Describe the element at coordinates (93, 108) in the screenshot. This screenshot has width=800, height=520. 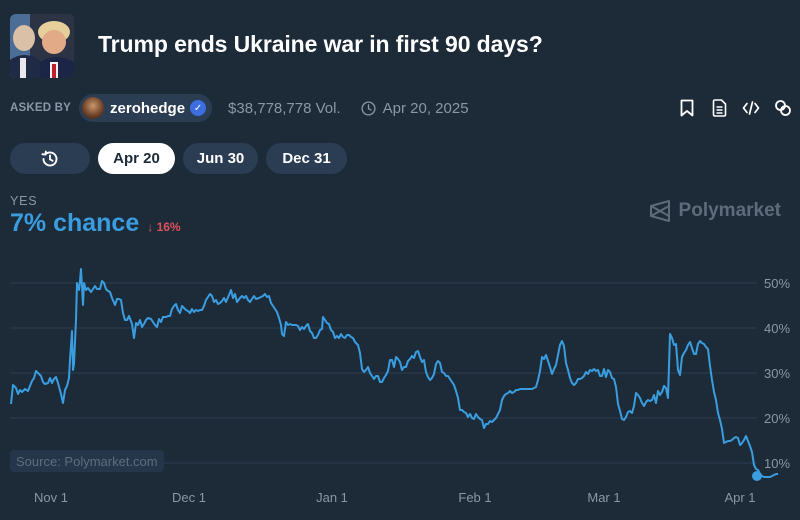
I see `avatar` at that location.